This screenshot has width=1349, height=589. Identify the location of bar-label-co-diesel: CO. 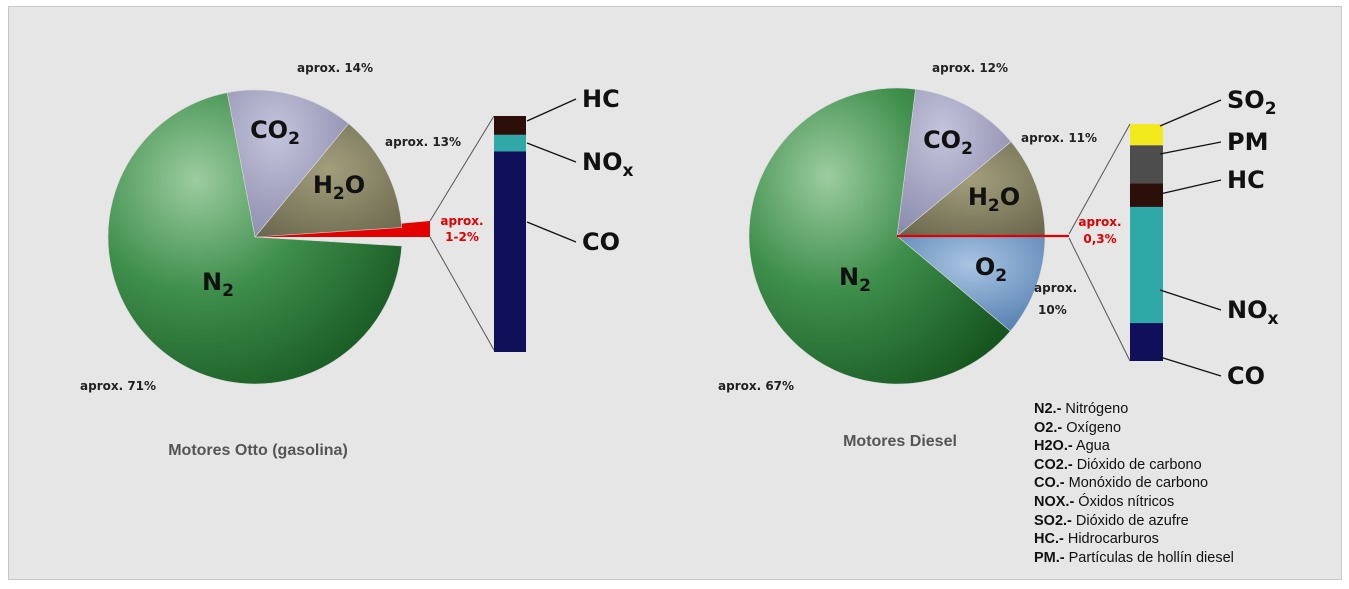
(1246, 376).